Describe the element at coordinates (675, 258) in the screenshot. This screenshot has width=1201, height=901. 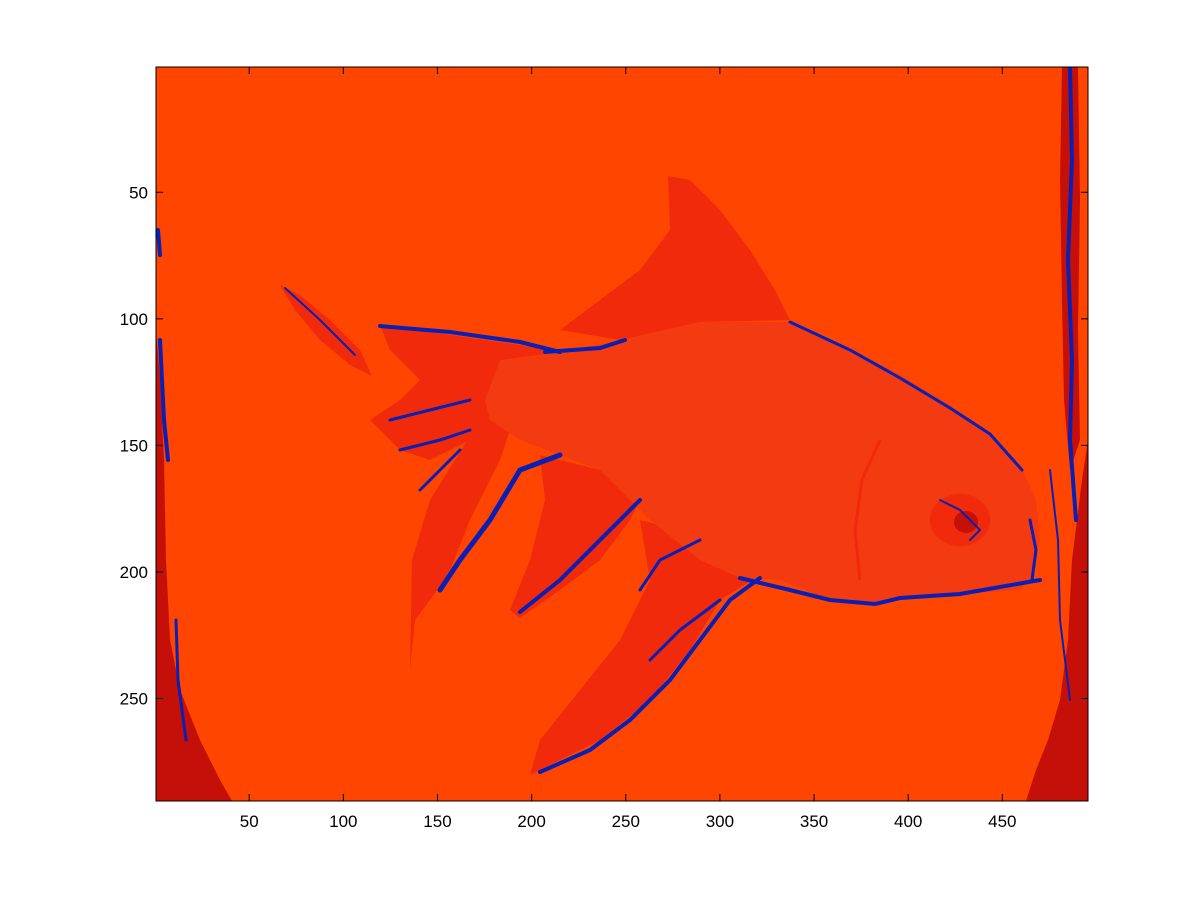
I see `fish-dorsal-fin` at that location.